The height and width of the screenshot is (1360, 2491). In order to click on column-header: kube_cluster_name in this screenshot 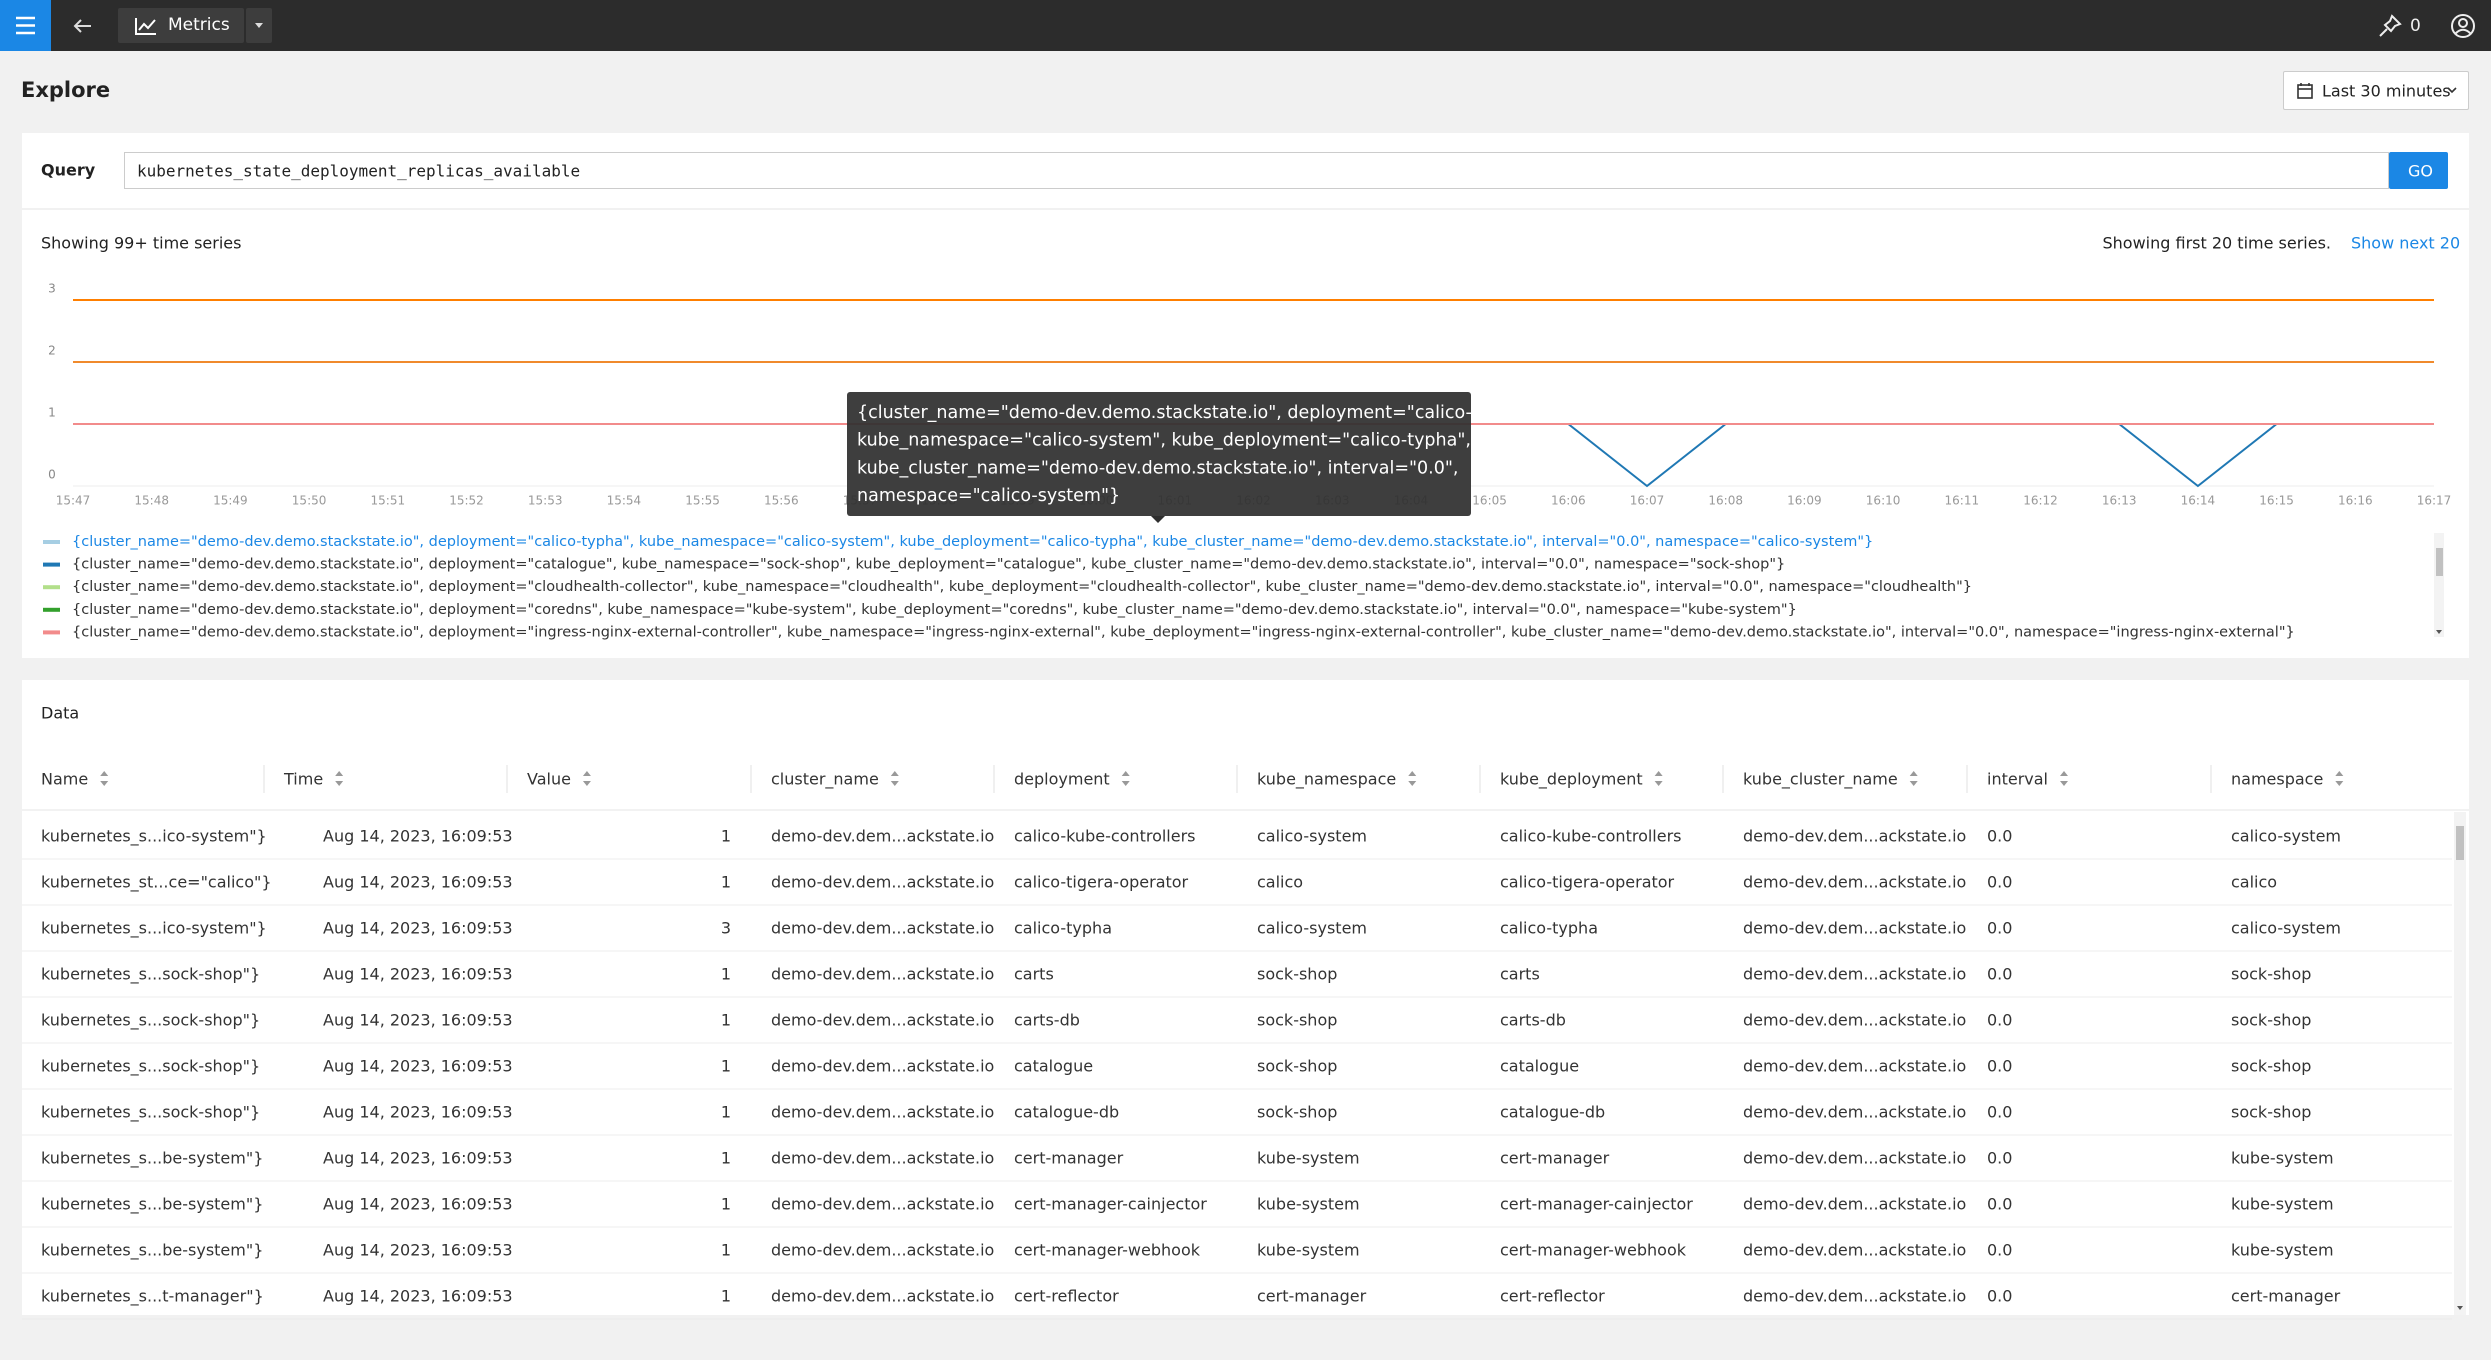, I will do `click(1820, 779)`.